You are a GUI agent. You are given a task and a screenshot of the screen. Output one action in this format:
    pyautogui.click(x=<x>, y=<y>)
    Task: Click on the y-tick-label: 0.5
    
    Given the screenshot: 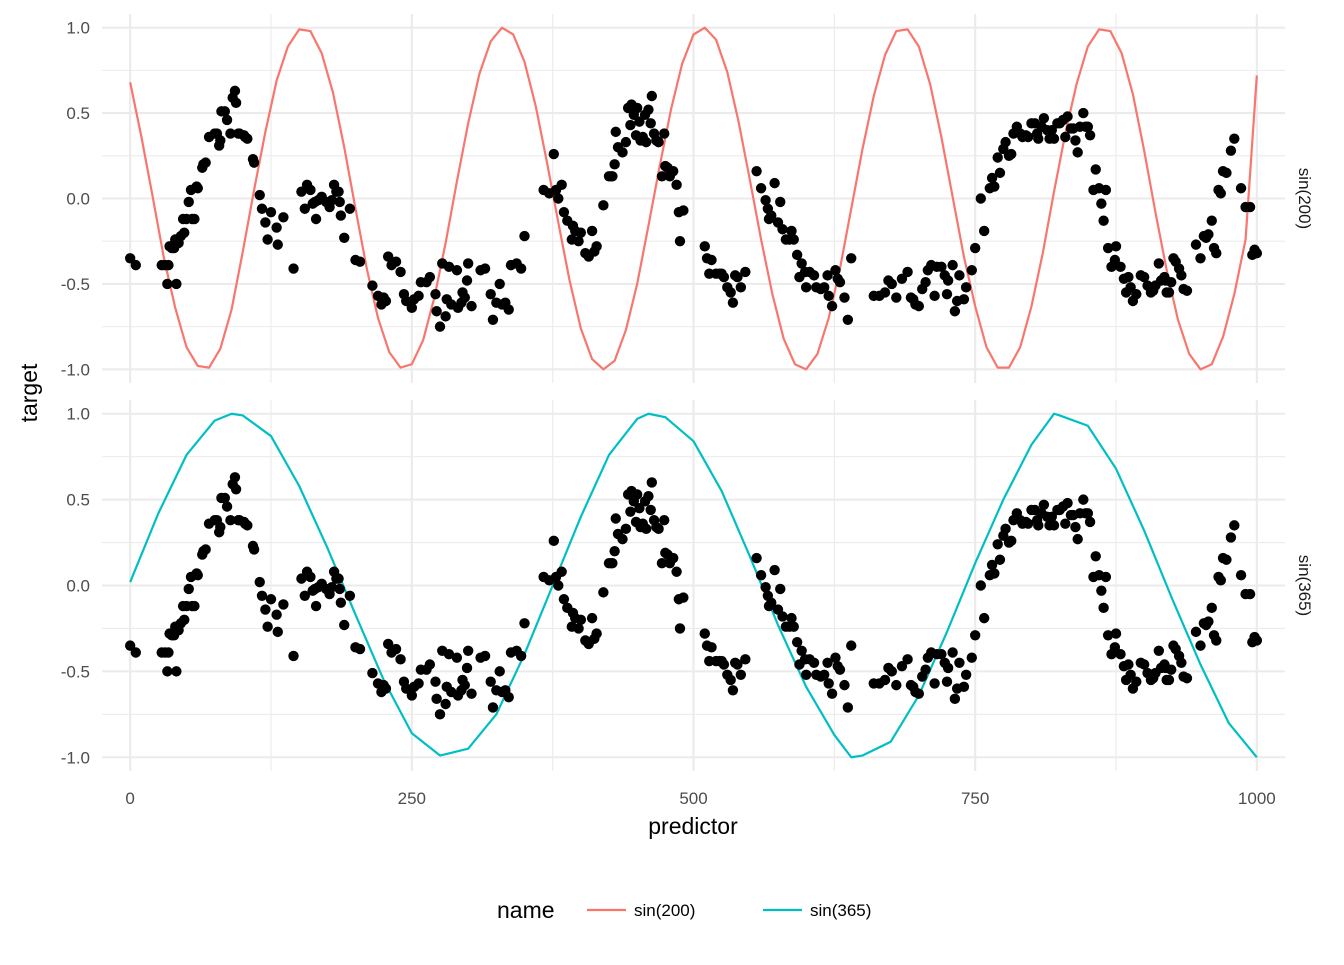 What is the action you would take?
    pyautogui.click(x=78, y=113)
    